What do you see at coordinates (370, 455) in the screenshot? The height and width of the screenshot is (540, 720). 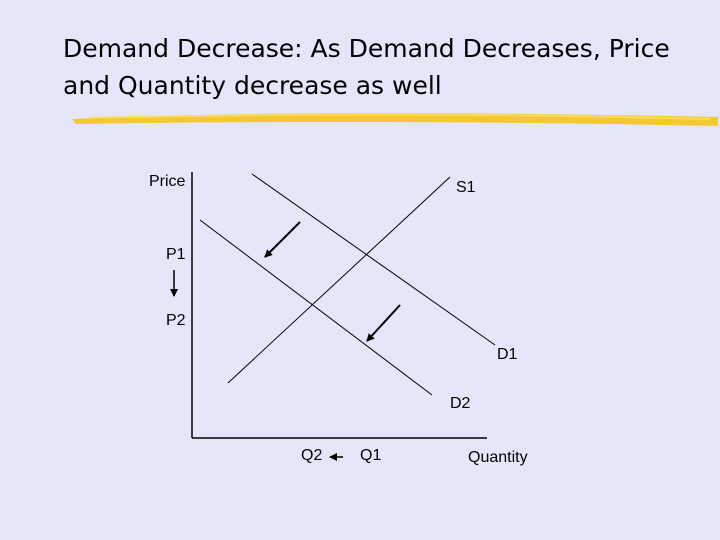 I see `quantity-label-q1: Q1` at bounding box center [370, 455].